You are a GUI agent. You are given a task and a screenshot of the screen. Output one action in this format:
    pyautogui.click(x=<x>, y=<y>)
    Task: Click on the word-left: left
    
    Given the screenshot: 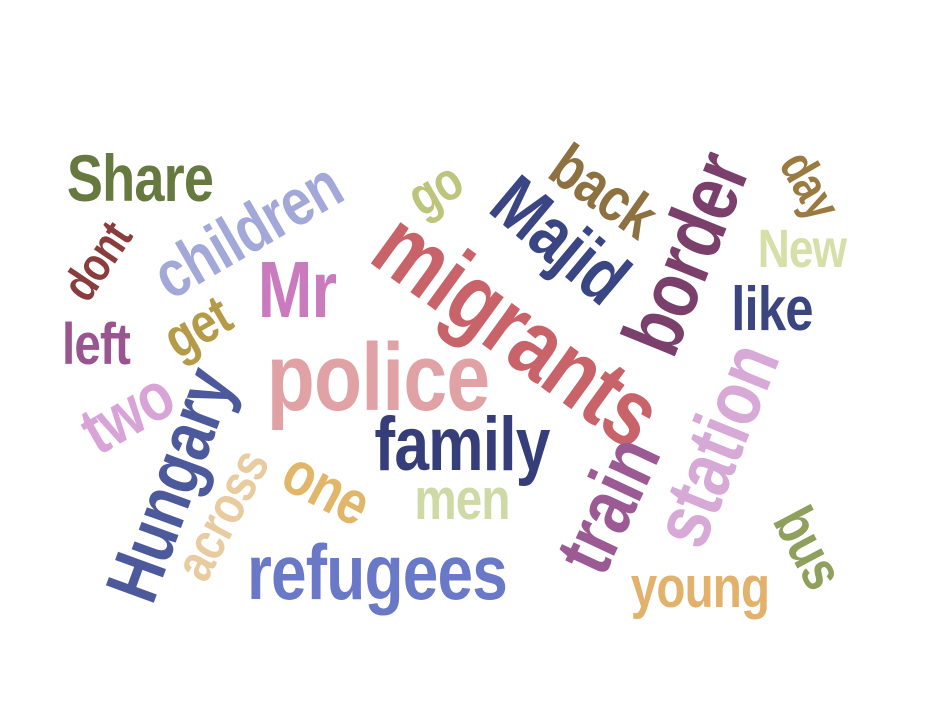 What is the action you would take?
    pyautogui.click(x=96, y=344)
    